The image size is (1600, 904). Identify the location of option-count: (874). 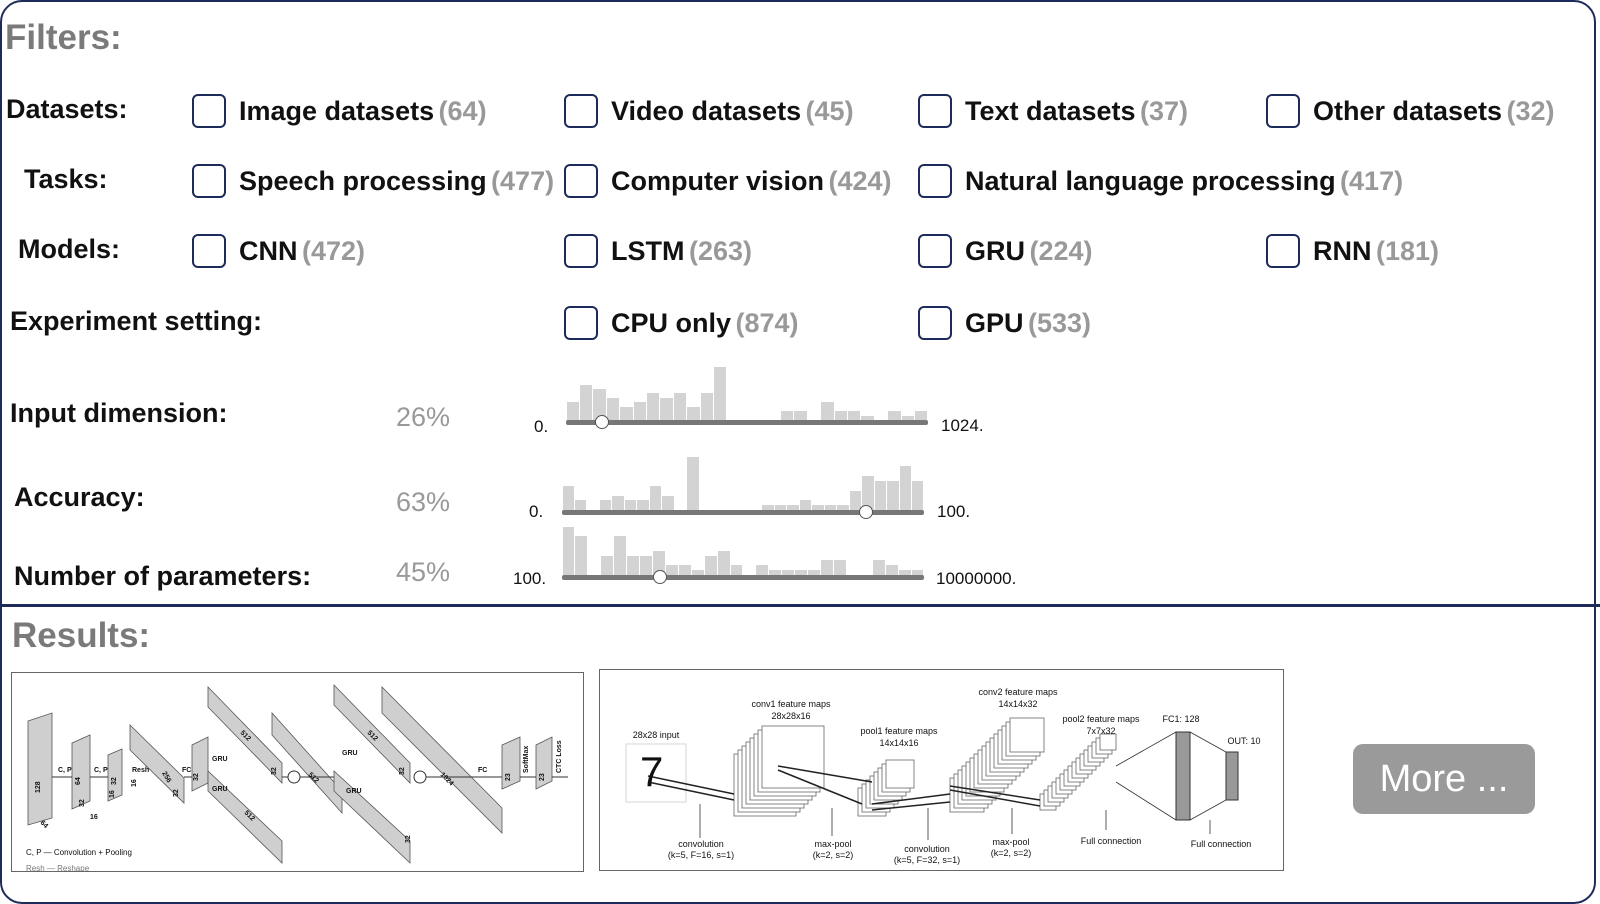
(767, 322).